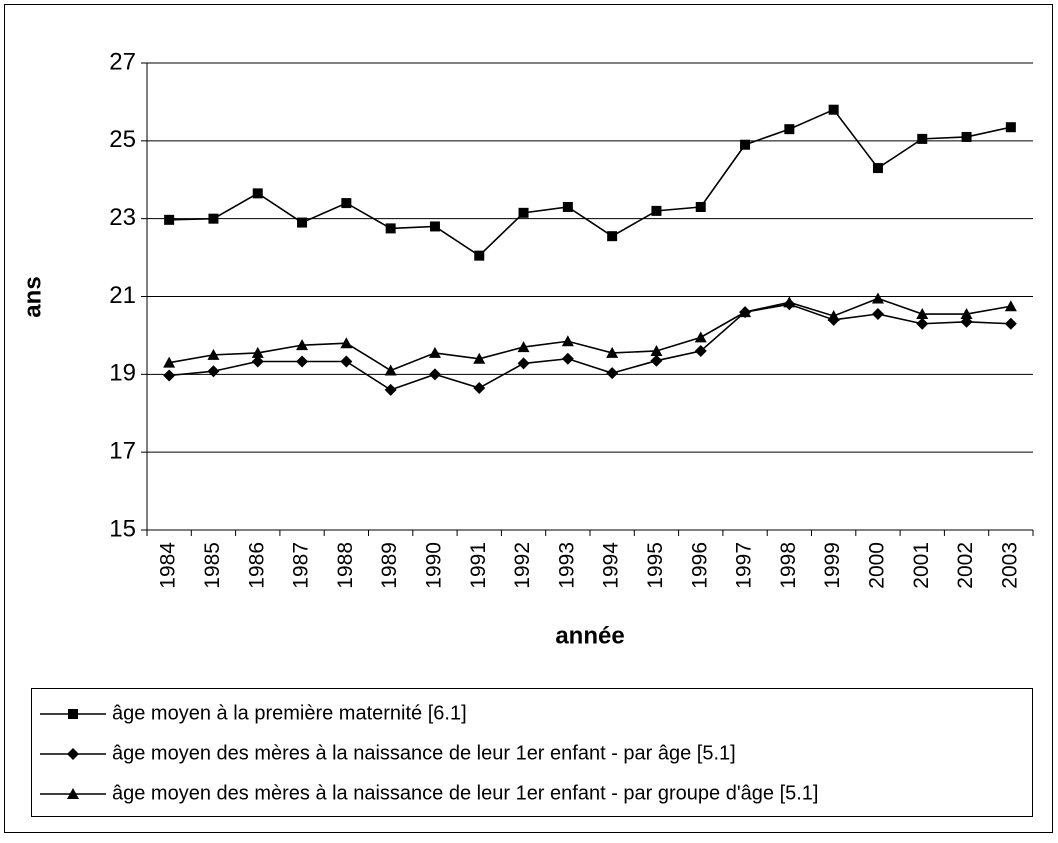 Image resolution: width=1058 pixels, height=843 pixels. Describe the element at coordinates (122, 217) in the screenshot. I see `y-tick-label: 23` at that location.